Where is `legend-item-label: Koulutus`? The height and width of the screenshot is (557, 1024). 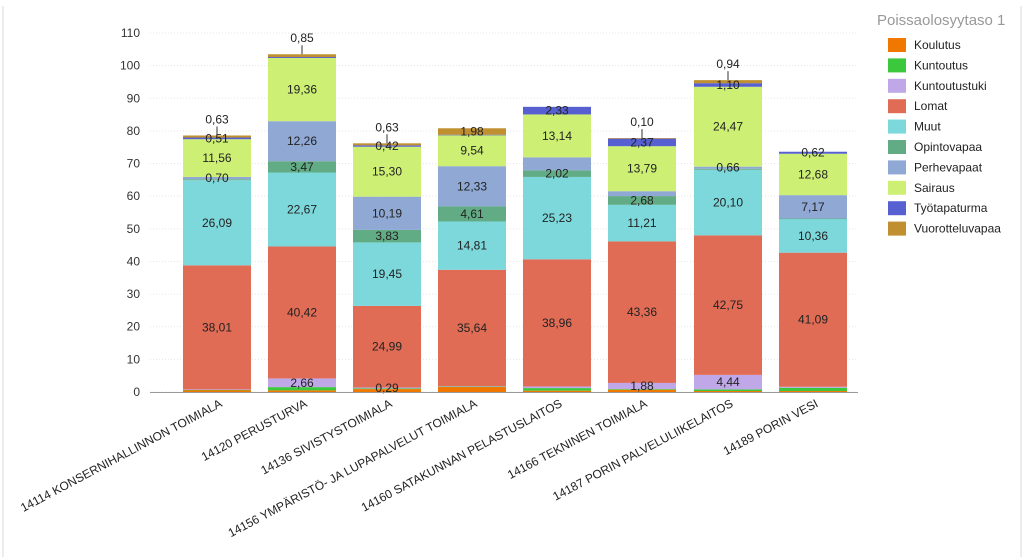 legend-item-label: Koulutus is located at coordinates (937, 45).